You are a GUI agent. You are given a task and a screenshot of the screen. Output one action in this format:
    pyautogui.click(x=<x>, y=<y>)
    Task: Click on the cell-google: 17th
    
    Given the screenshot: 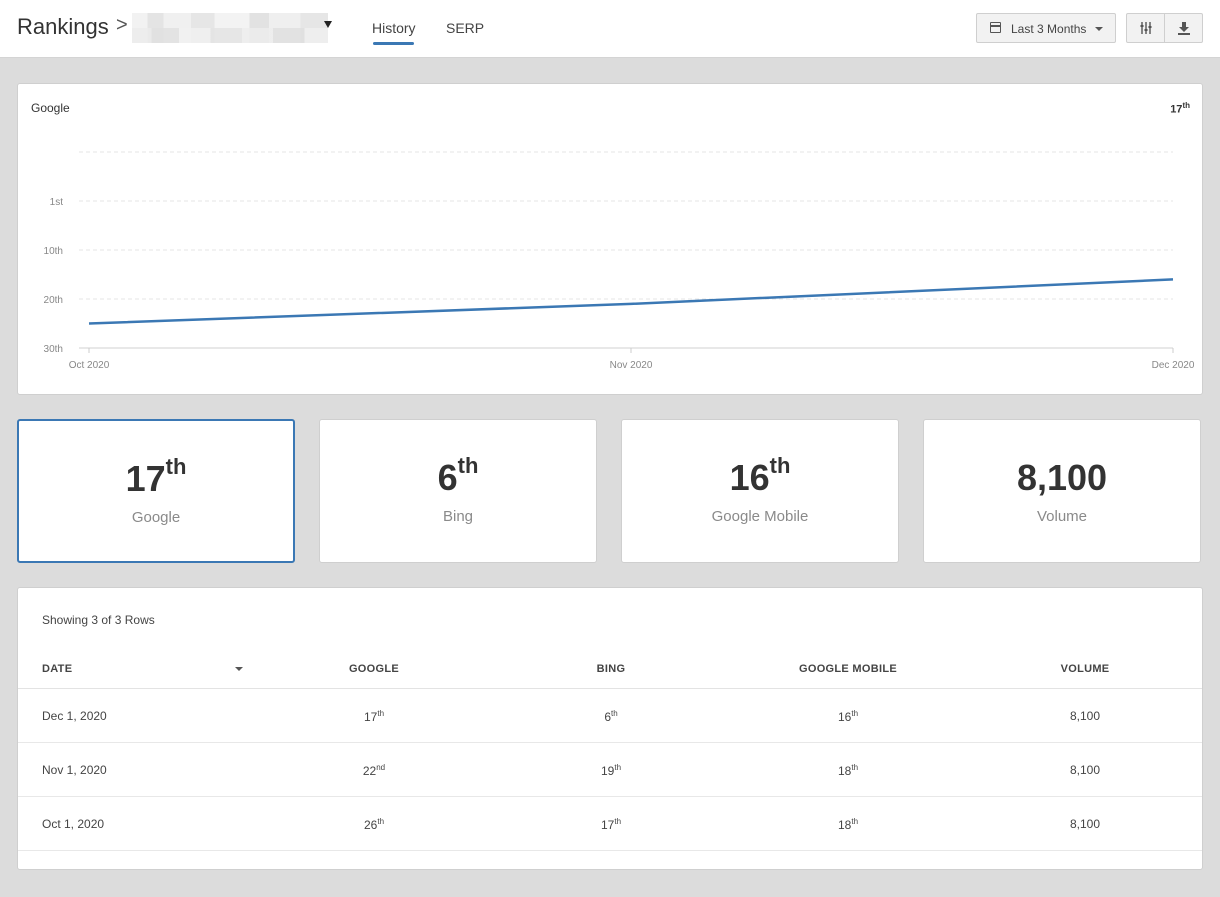 What is the action you would take?
    pyautogui.click(x=374, y=716)
    